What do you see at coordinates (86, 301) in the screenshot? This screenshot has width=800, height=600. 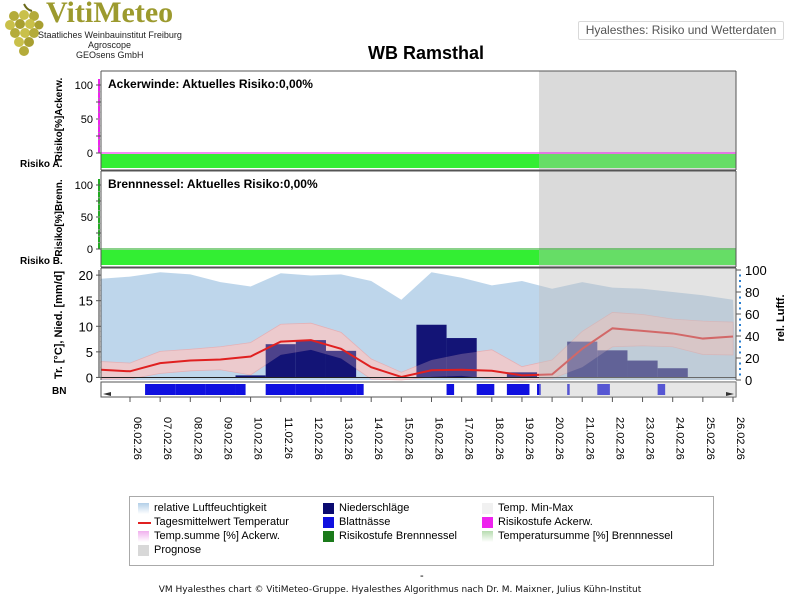 I see `weather-ytick-label: 15` at bounding box center [86, 301].